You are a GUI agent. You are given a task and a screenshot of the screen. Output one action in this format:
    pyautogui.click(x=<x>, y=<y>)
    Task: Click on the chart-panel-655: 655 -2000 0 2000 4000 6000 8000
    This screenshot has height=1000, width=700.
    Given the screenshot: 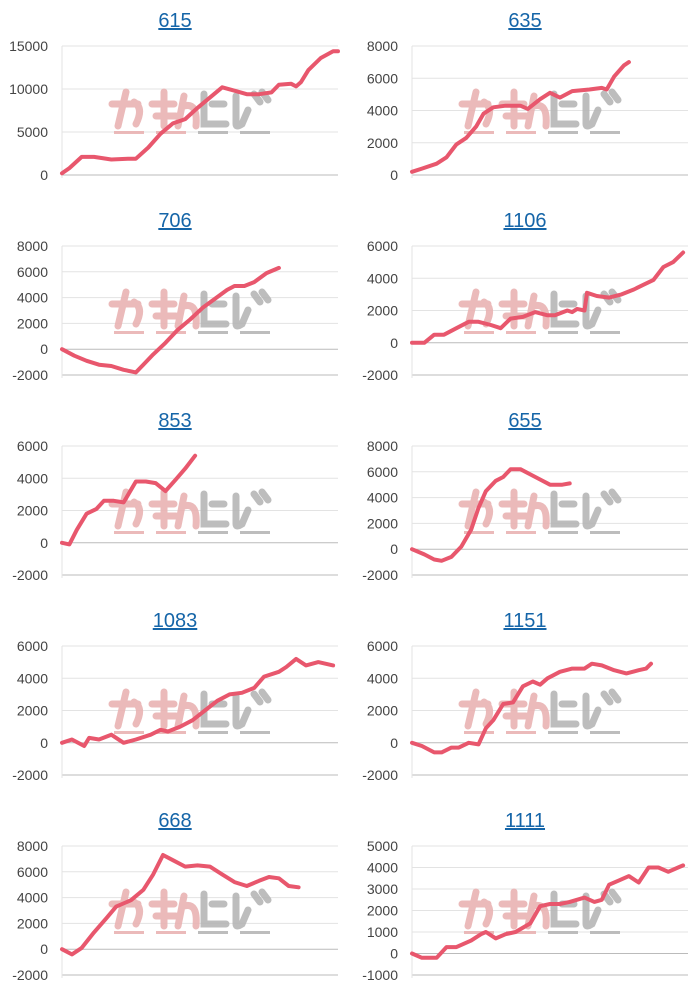 What is the action you would take?
    pyautogui.click(x=525, y=500)
    